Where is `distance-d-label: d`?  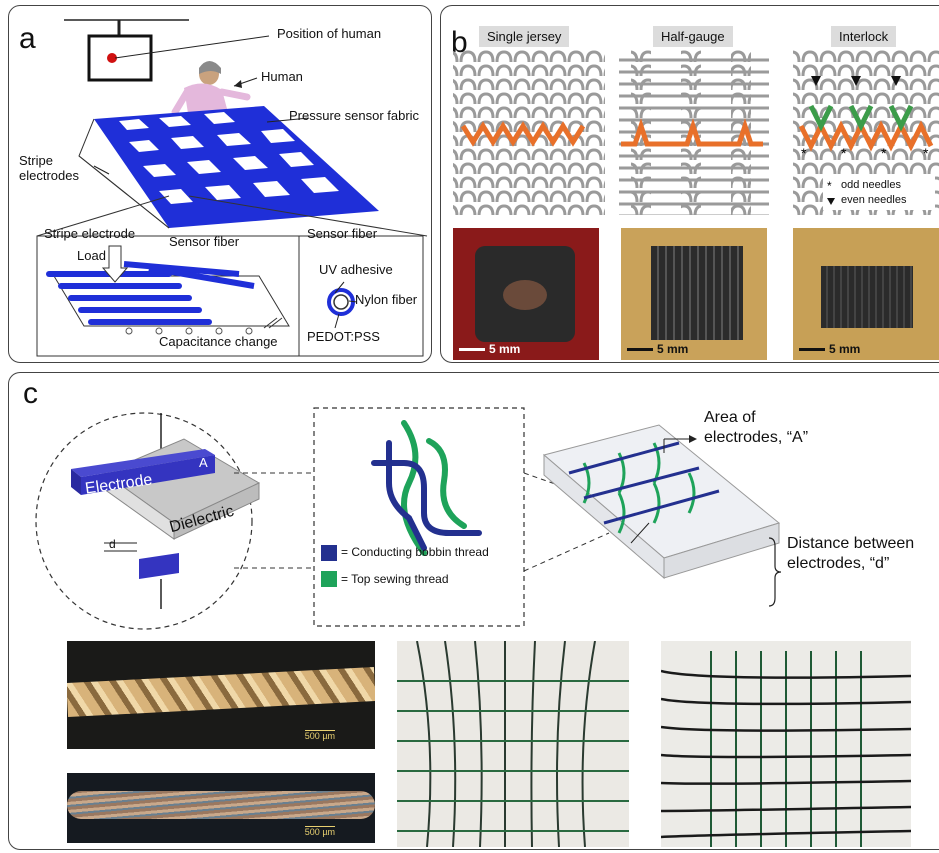 distance-d-label: d is located at coordinates (112, 544).